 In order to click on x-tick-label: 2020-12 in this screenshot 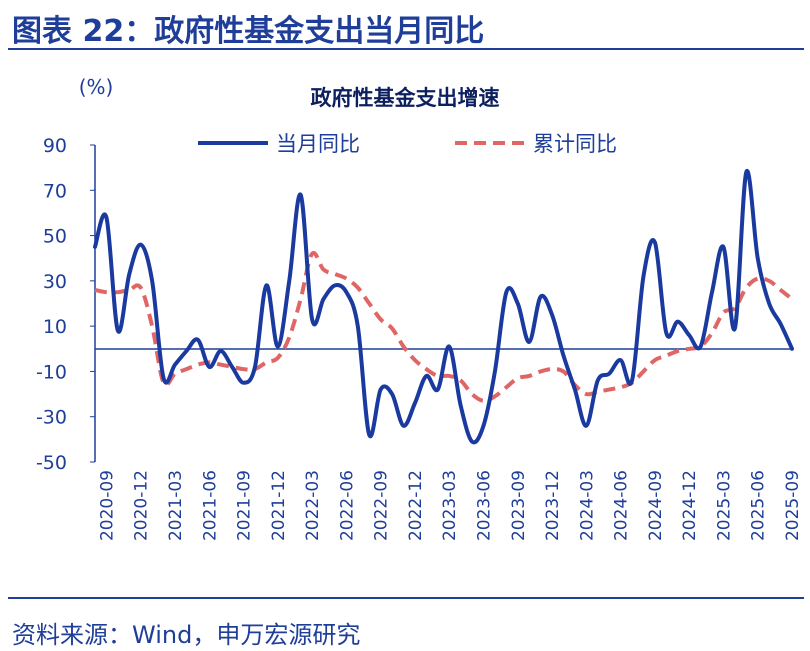, I will do `click(142, 505)`.